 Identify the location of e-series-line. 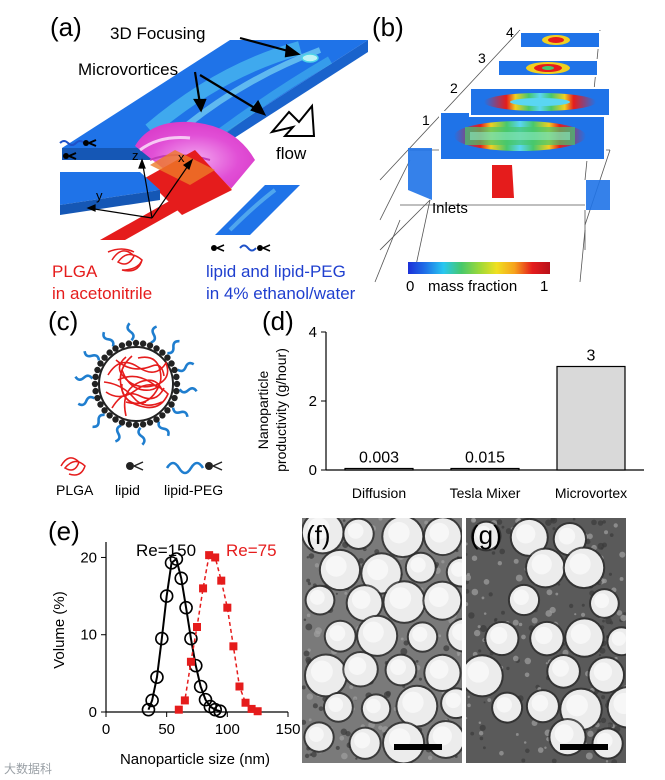
(184, 635).